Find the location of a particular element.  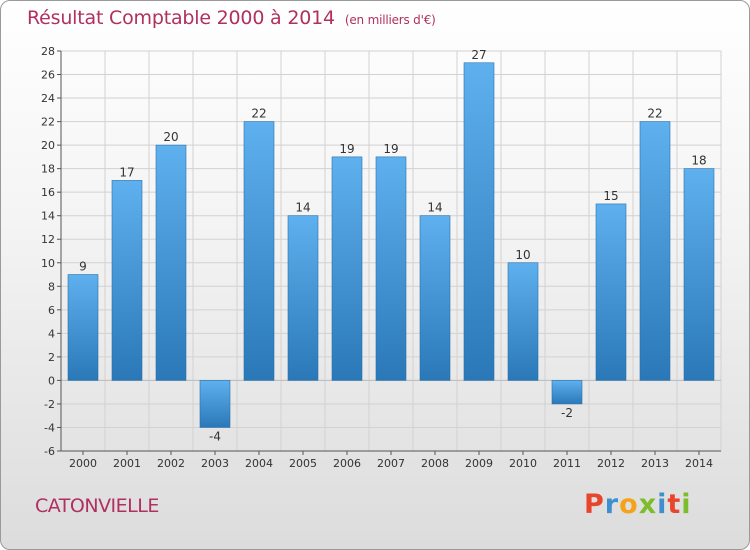

x-tick-label: 2006 is located at coordinates (347, 463).